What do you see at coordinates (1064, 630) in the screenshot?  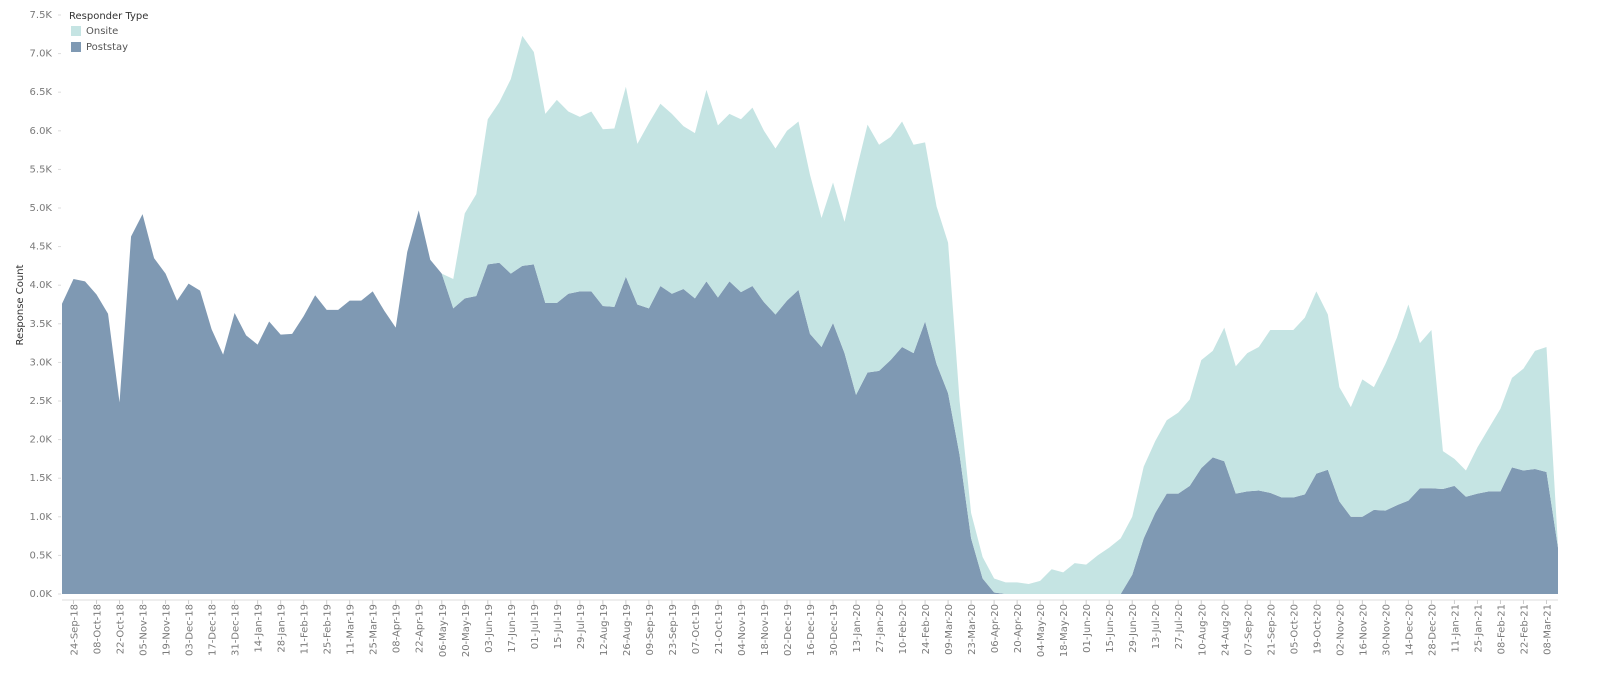 I see `x-tick-label: 18-May-20` at bounding box center [1064, 630].